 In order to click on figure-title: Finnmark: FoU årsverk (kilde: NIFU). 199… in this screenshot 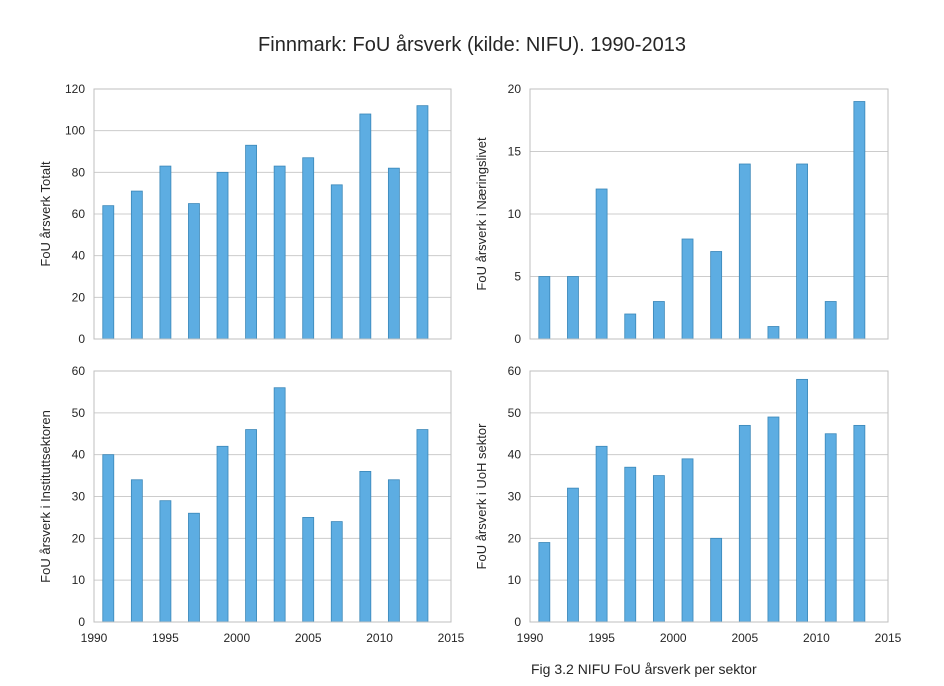, I will do `click(472, 45)`.